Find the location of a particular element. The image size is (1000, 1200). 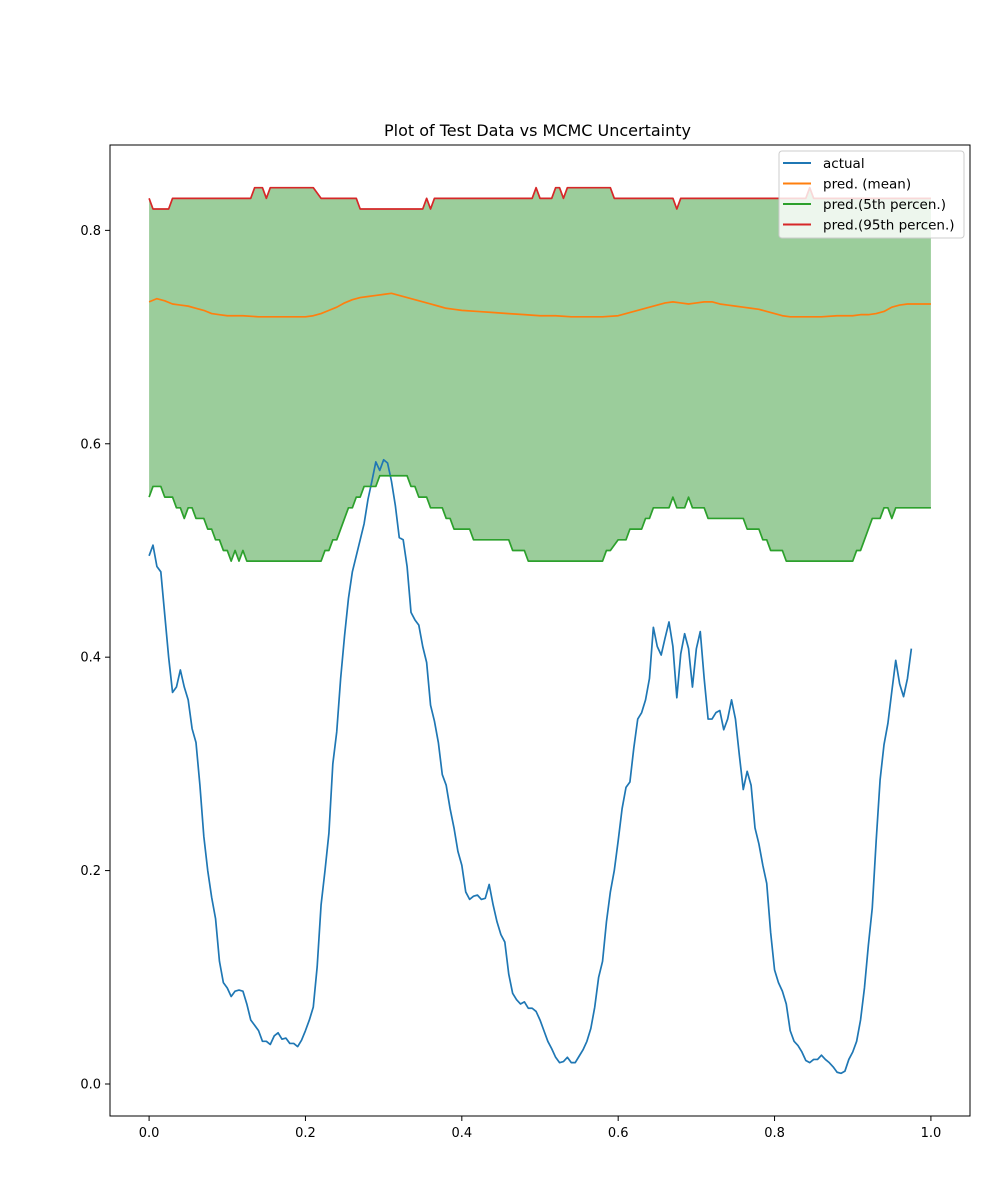

y-tick-label: 0.6 is located at coordinates (90, 444).